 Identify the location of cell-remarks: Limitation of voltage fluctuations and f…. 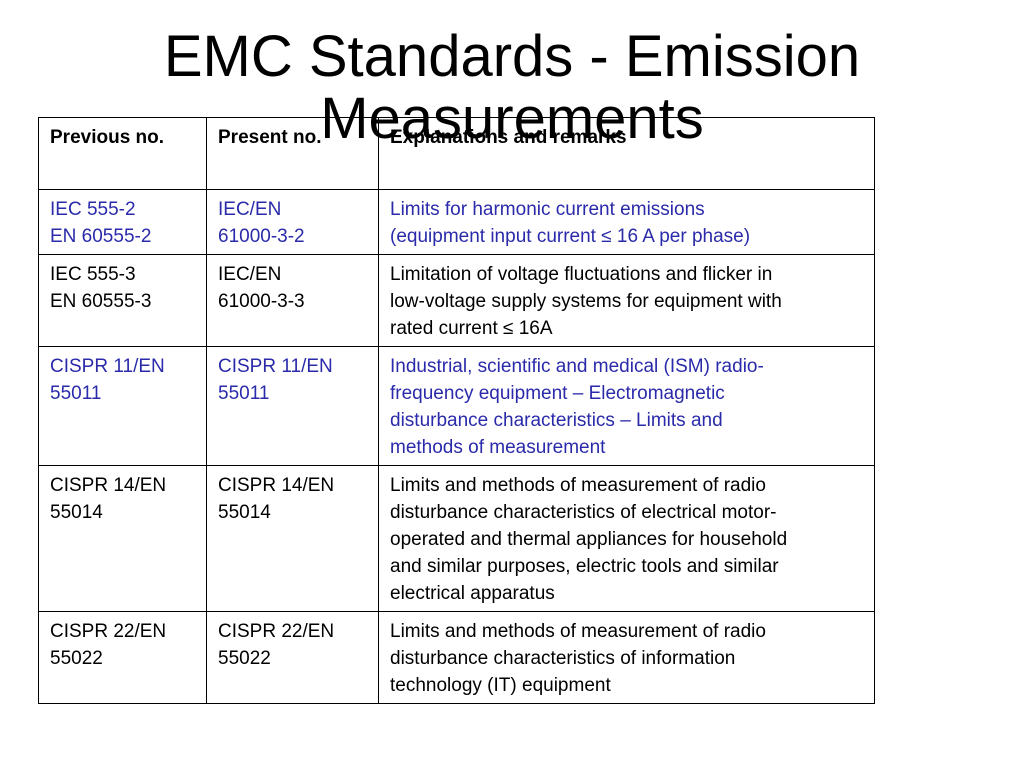
(626, 300).